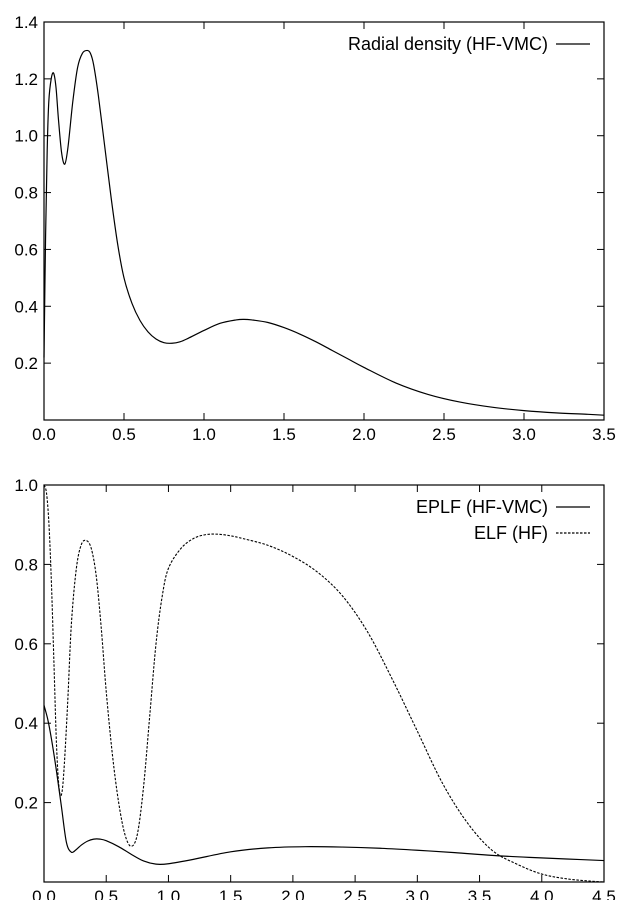  What do you see at coordinates (448, 44) in the screenshot?
I see `legend-label: Radial density (HF-VMC)` at bounding box center [448, 44].